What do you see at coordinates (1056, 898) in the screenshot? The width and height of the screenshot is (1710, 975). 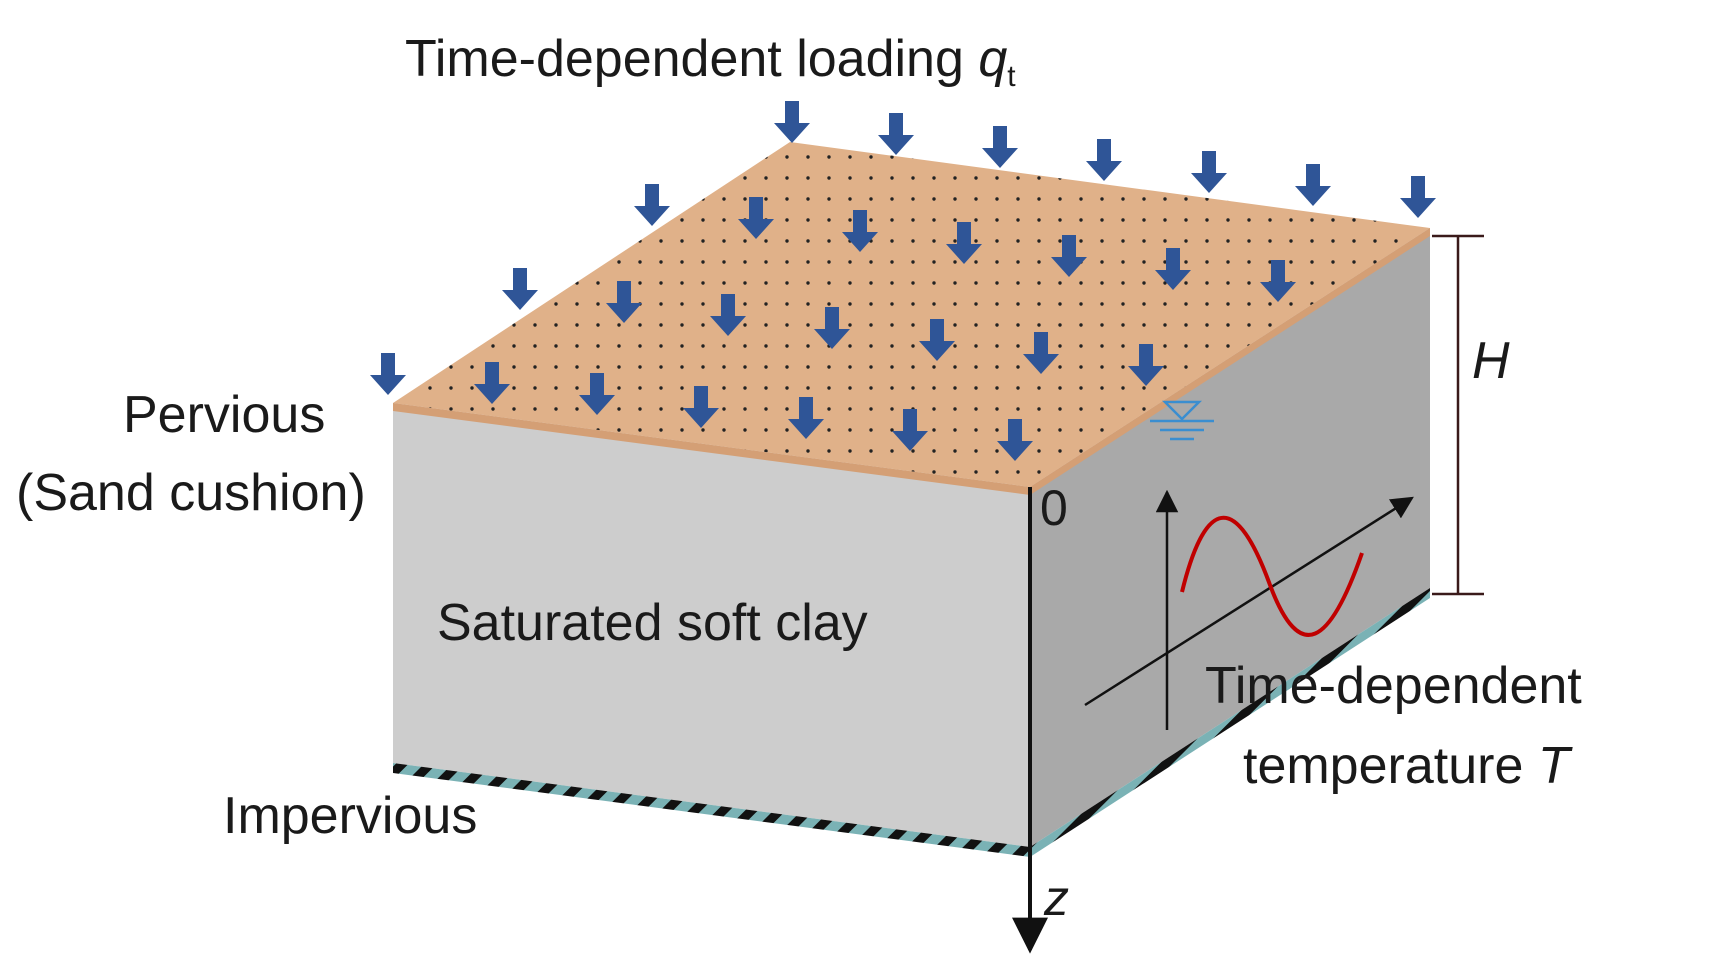 I see `depth-axis-label: z` at bounding box center [1056, 898].